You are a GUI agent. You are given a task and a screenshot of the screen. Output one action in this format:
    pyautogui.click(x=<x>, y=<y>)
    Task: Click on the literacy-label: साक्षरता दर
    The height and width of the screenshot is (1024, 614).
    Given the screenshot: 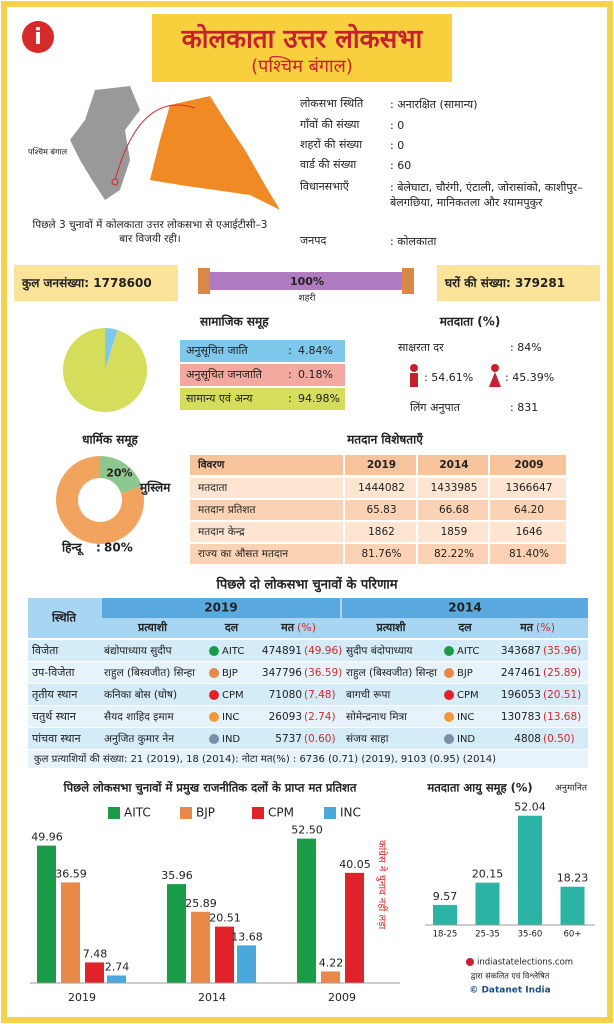 What is the action you would take?
    pyautogui.click(x=421, y=347)
    